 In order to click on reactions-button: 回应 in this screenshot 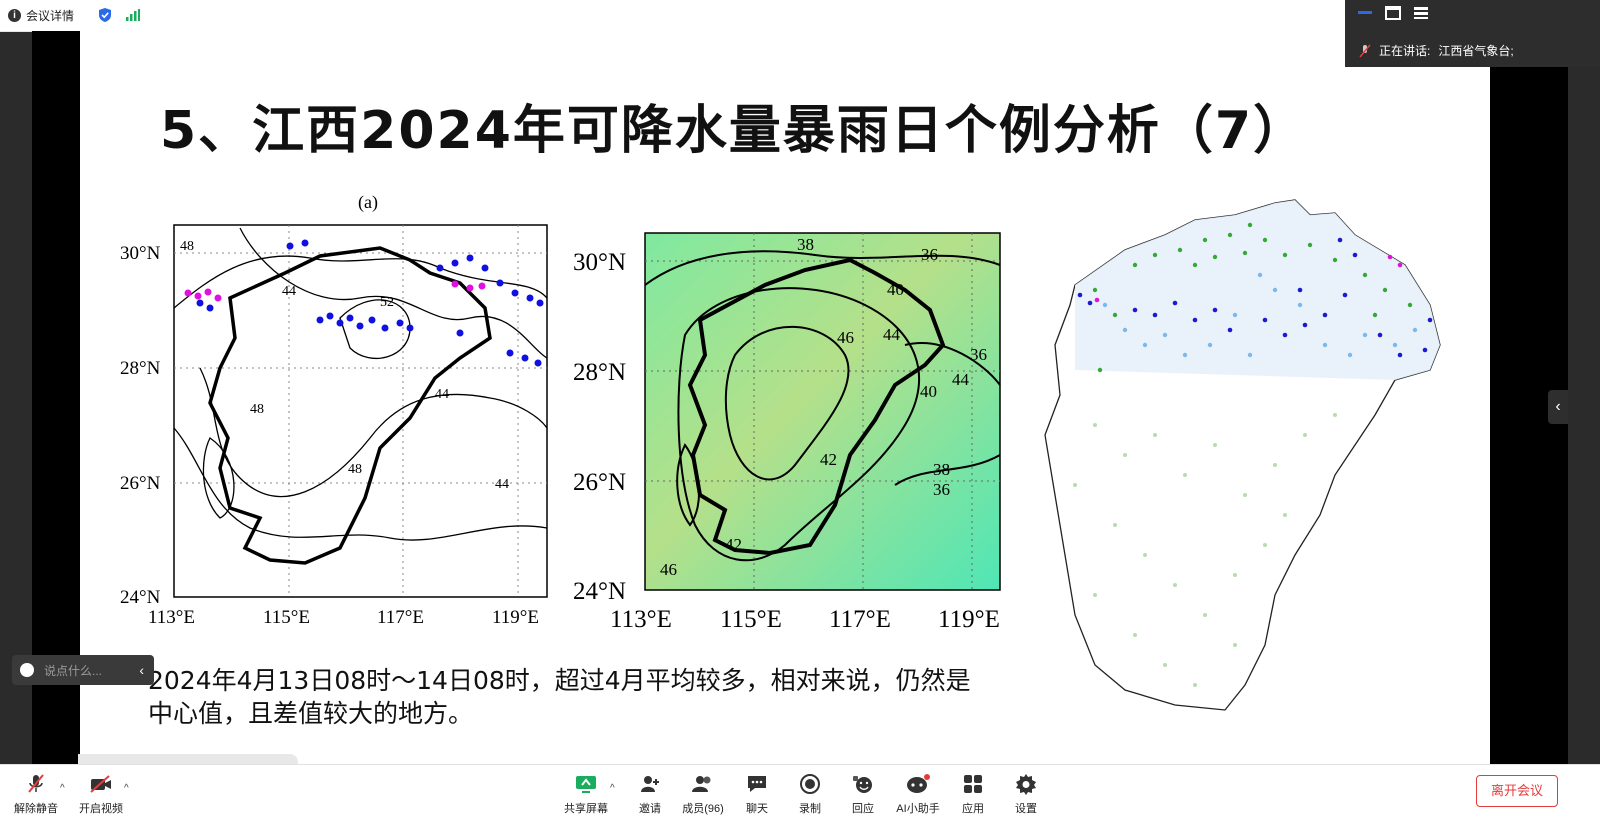, I will do `click(863, 793)`.